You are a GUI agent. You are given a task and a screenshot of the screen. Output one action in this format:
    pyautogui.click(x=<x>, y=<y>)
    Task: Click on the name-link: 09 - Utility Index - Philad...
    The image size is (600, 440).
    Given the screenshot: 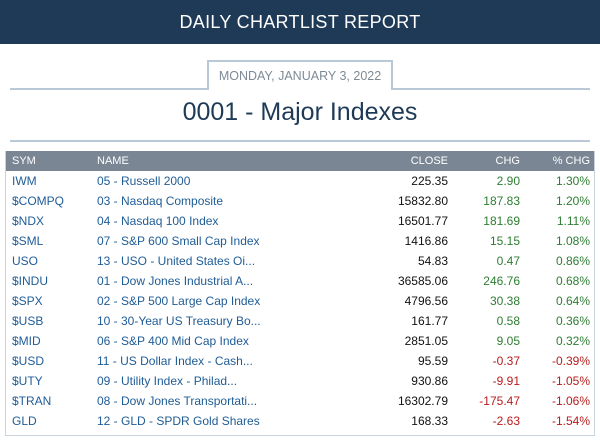 What is the action you would take?
    pyautogui.click(x=167, y=381)
    